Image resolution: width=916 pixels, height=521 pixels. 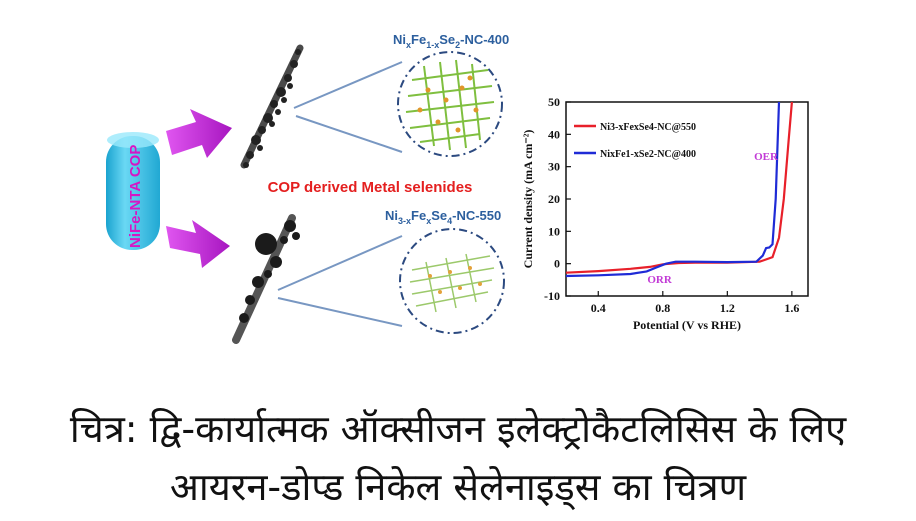 I want to click on y-tick-label-6: 50, so click(x=554, y=102).